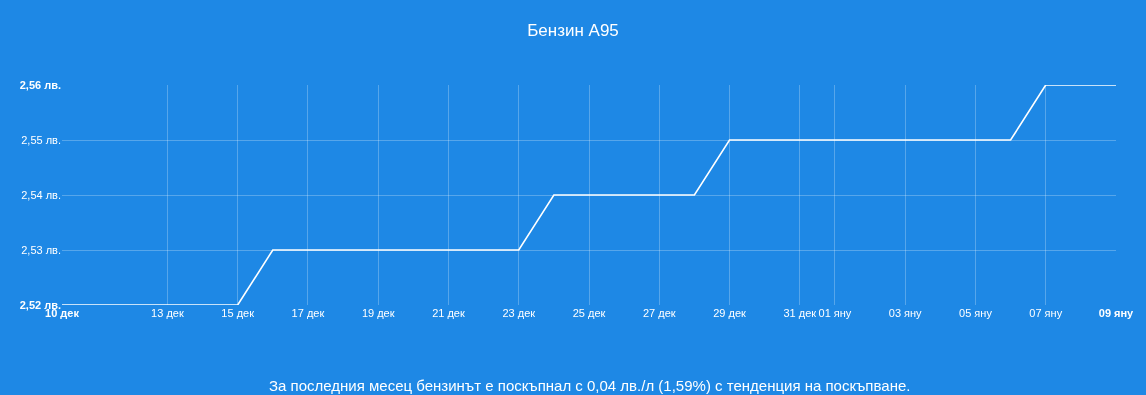 The width and height of the screenshot is (1146, 395). What do you see at coordinates (730, 313) in the screenshot?
I see `x-tick-label: 29 дек` at bounding box center [730, 313].